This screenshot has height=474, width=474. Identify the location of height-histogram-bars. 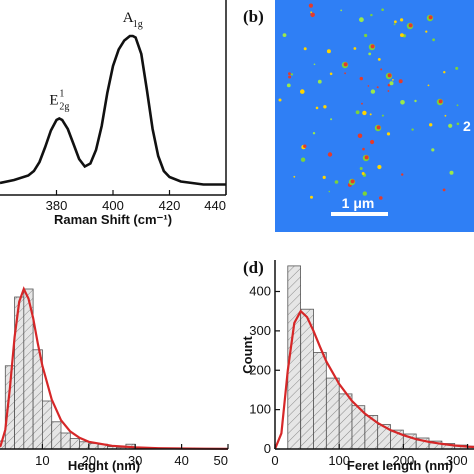
(82, 369).